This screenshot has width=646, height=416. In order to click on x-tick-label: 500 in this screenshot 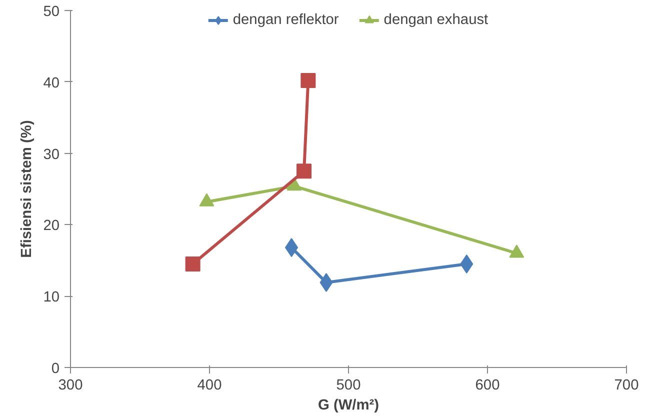, I will do `click(348, 386)`.